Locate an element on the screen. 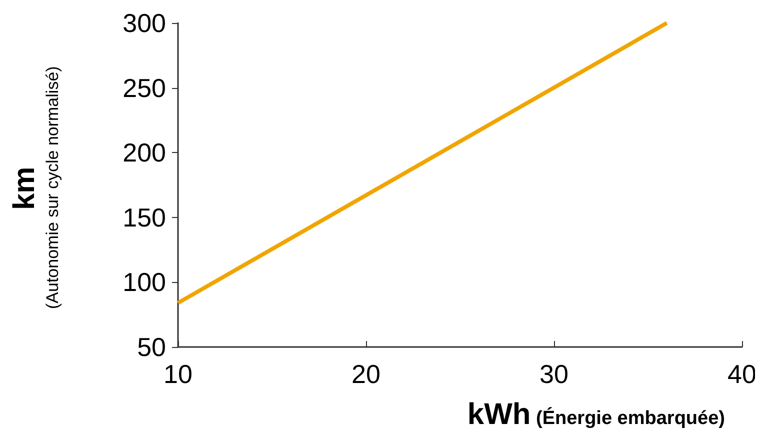  x-axis-title: kWh (Énergie embarquée) is located at coordinates (596, 414).